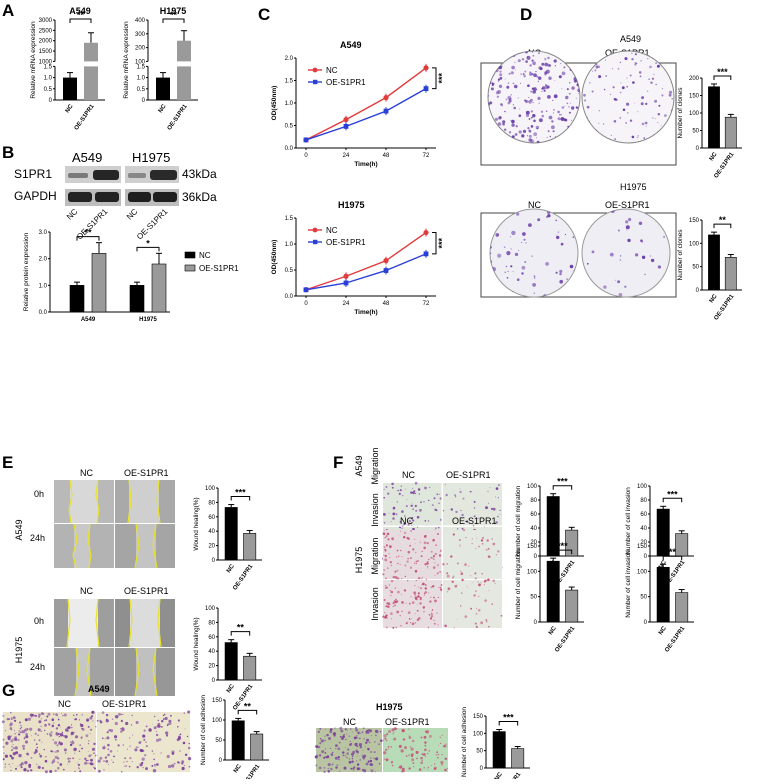  What do you see at coordinates (240, 493) in the screenshot?
I see `significance-stars: ***` at bounding box center [240, 493].